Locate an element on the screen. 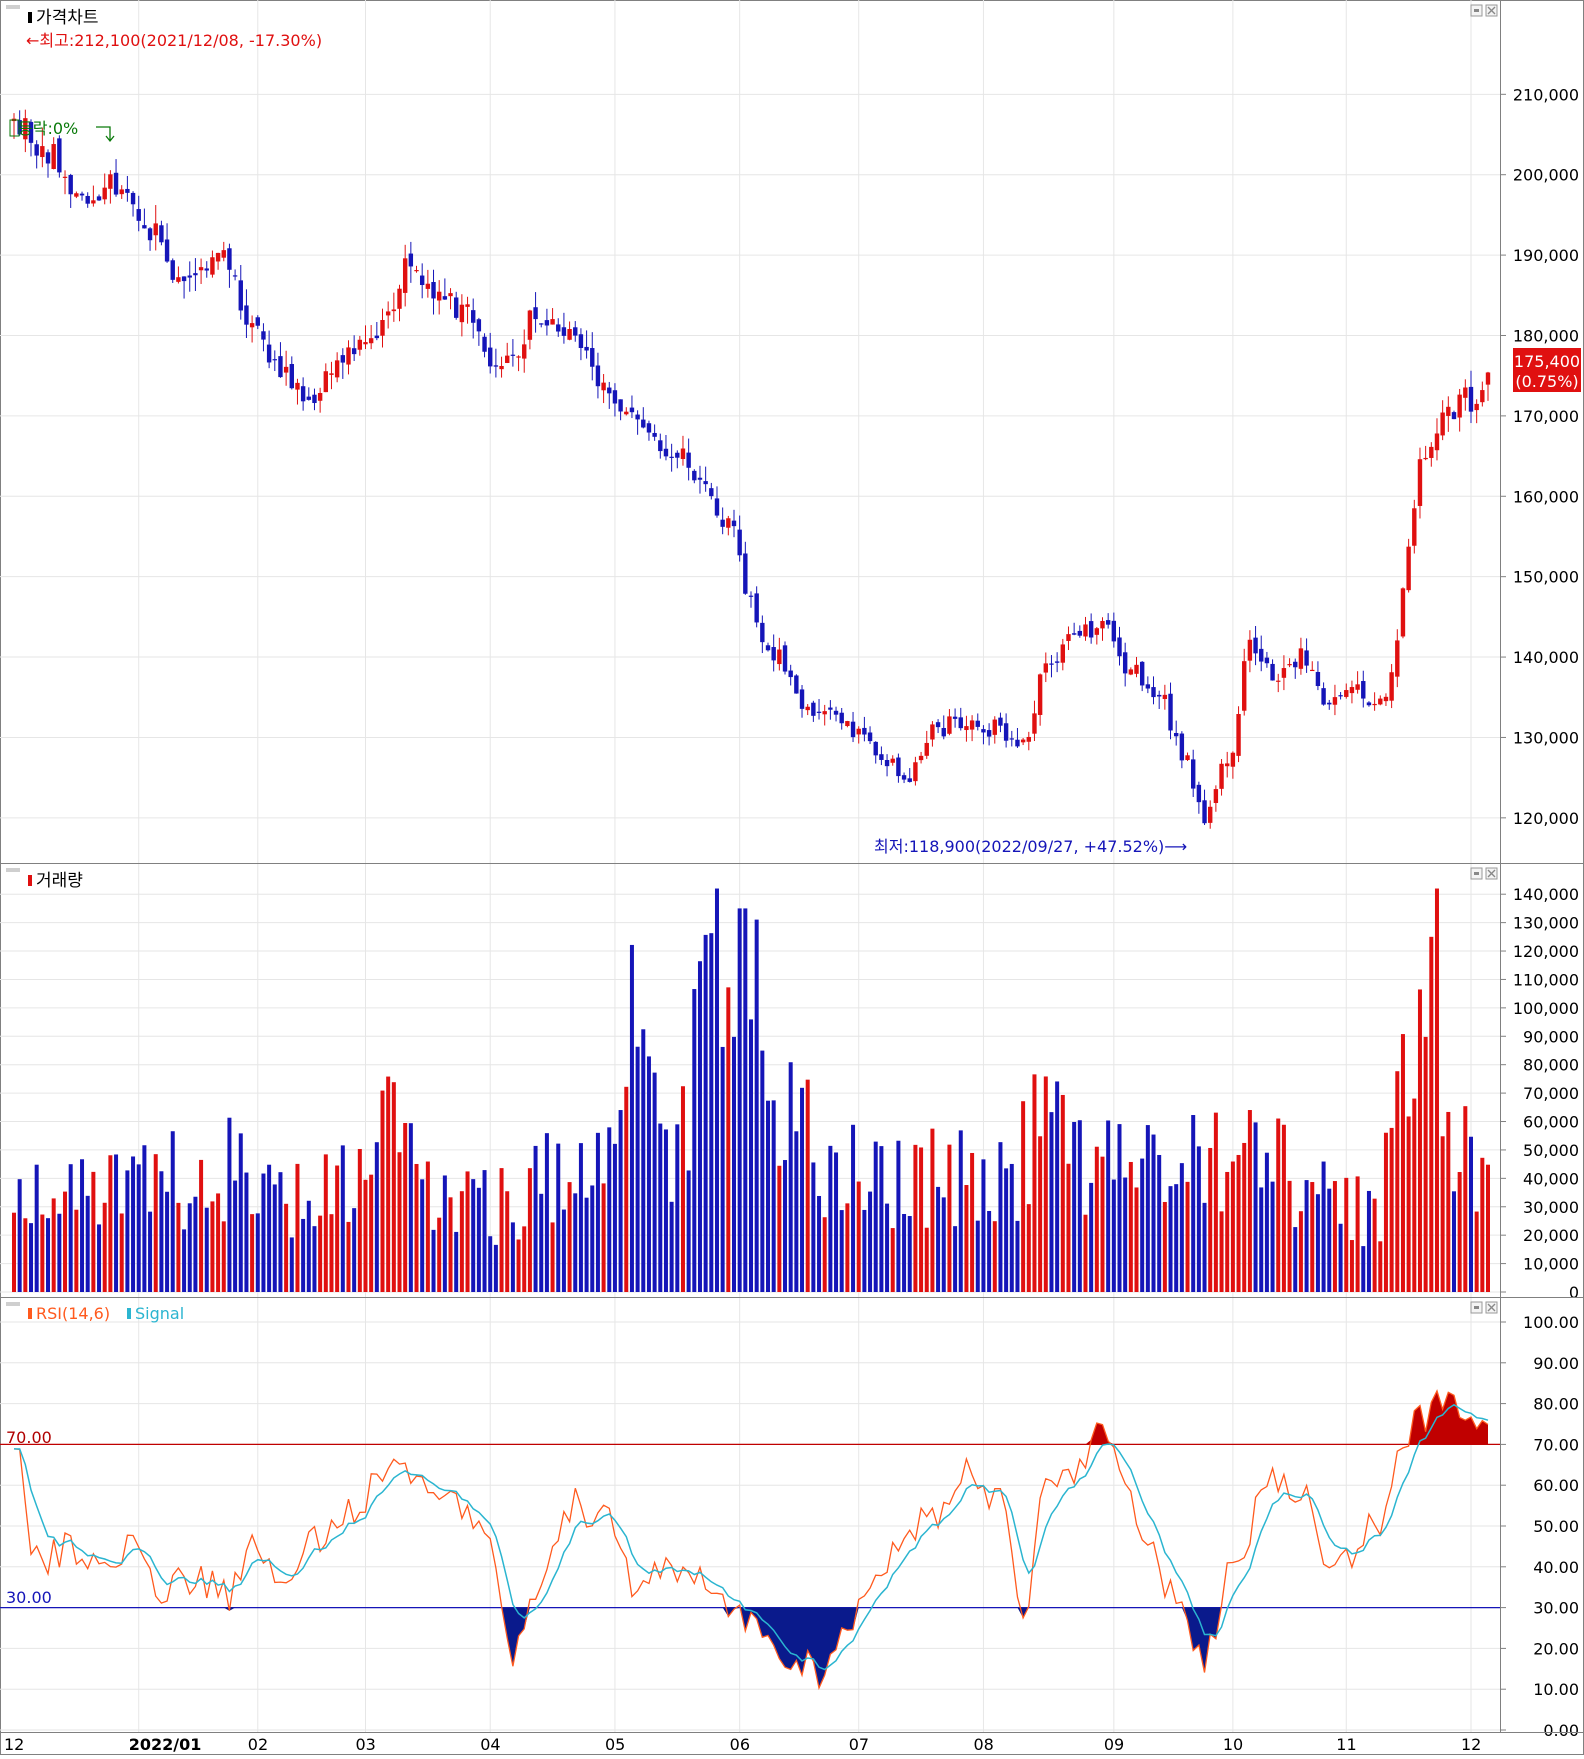  series-marker-icon is located at coordinates (30, 17).